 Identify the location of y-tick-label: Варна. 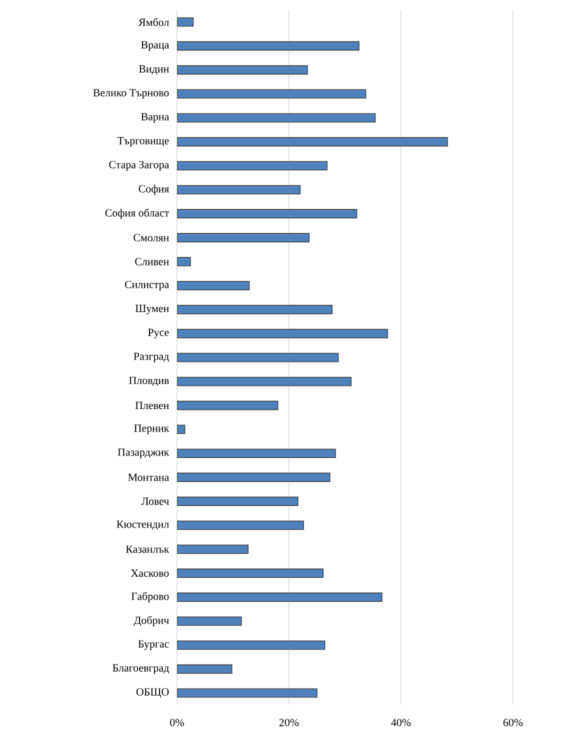
(155, 118).